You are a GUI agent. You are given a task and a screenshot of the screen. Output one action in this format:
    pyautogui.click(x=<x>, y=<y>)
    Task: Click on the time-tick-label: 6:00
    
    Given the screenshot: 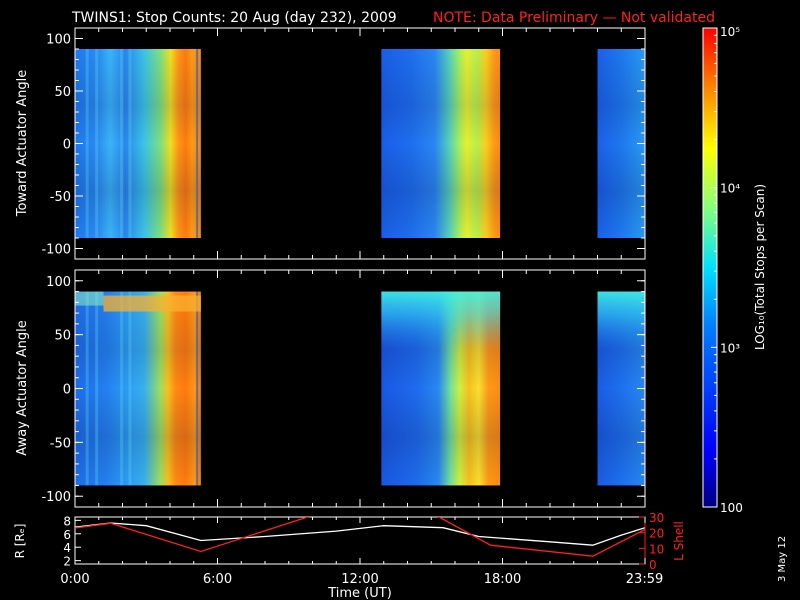 What is the action you would take?
    pyautogui.click(x=217, y=579)
    